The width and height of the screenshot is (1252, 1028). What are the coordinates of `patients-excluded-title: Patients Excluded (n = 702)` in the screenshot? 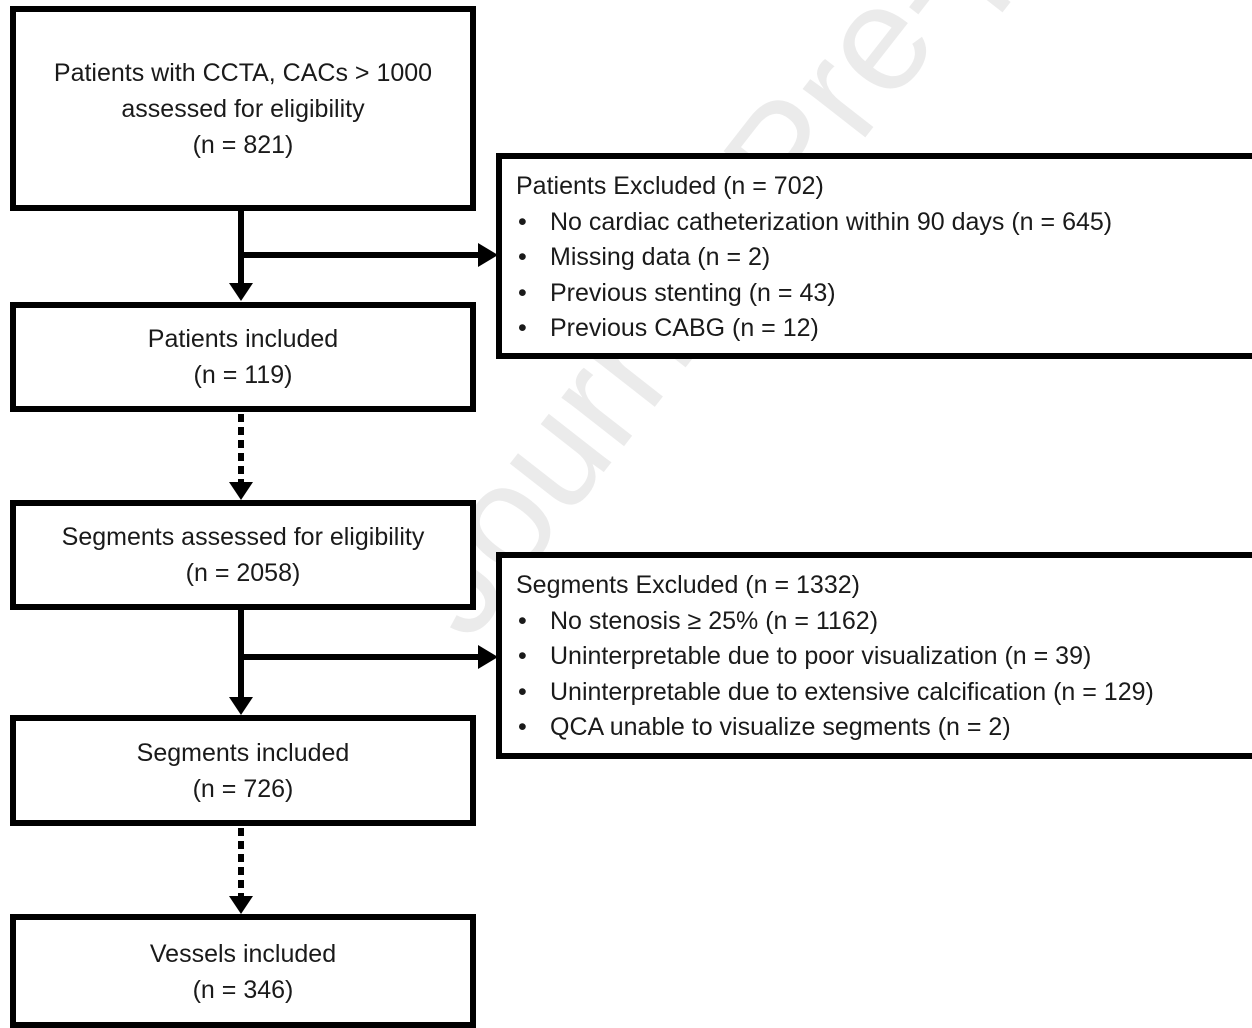 It's located at (670, 186).